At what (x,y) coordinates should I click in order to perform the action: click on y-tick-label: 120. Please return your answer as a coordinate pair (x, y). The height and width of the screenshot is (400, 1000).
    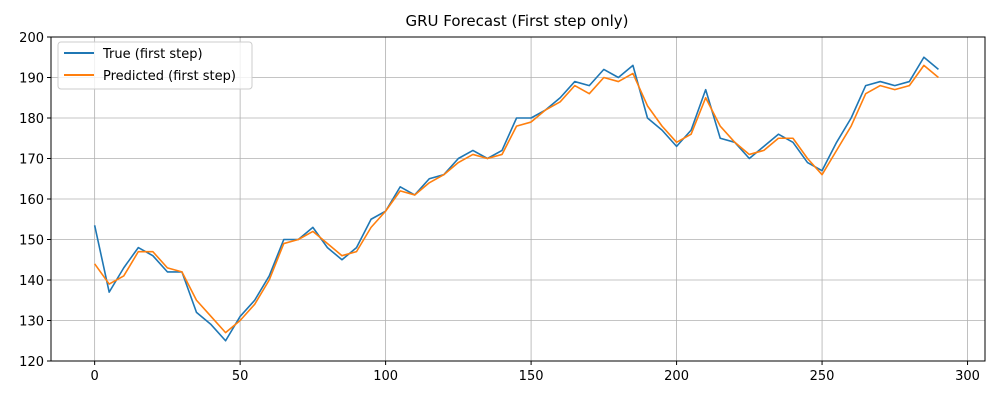
    Looking at the image, I should click on (31, 362).